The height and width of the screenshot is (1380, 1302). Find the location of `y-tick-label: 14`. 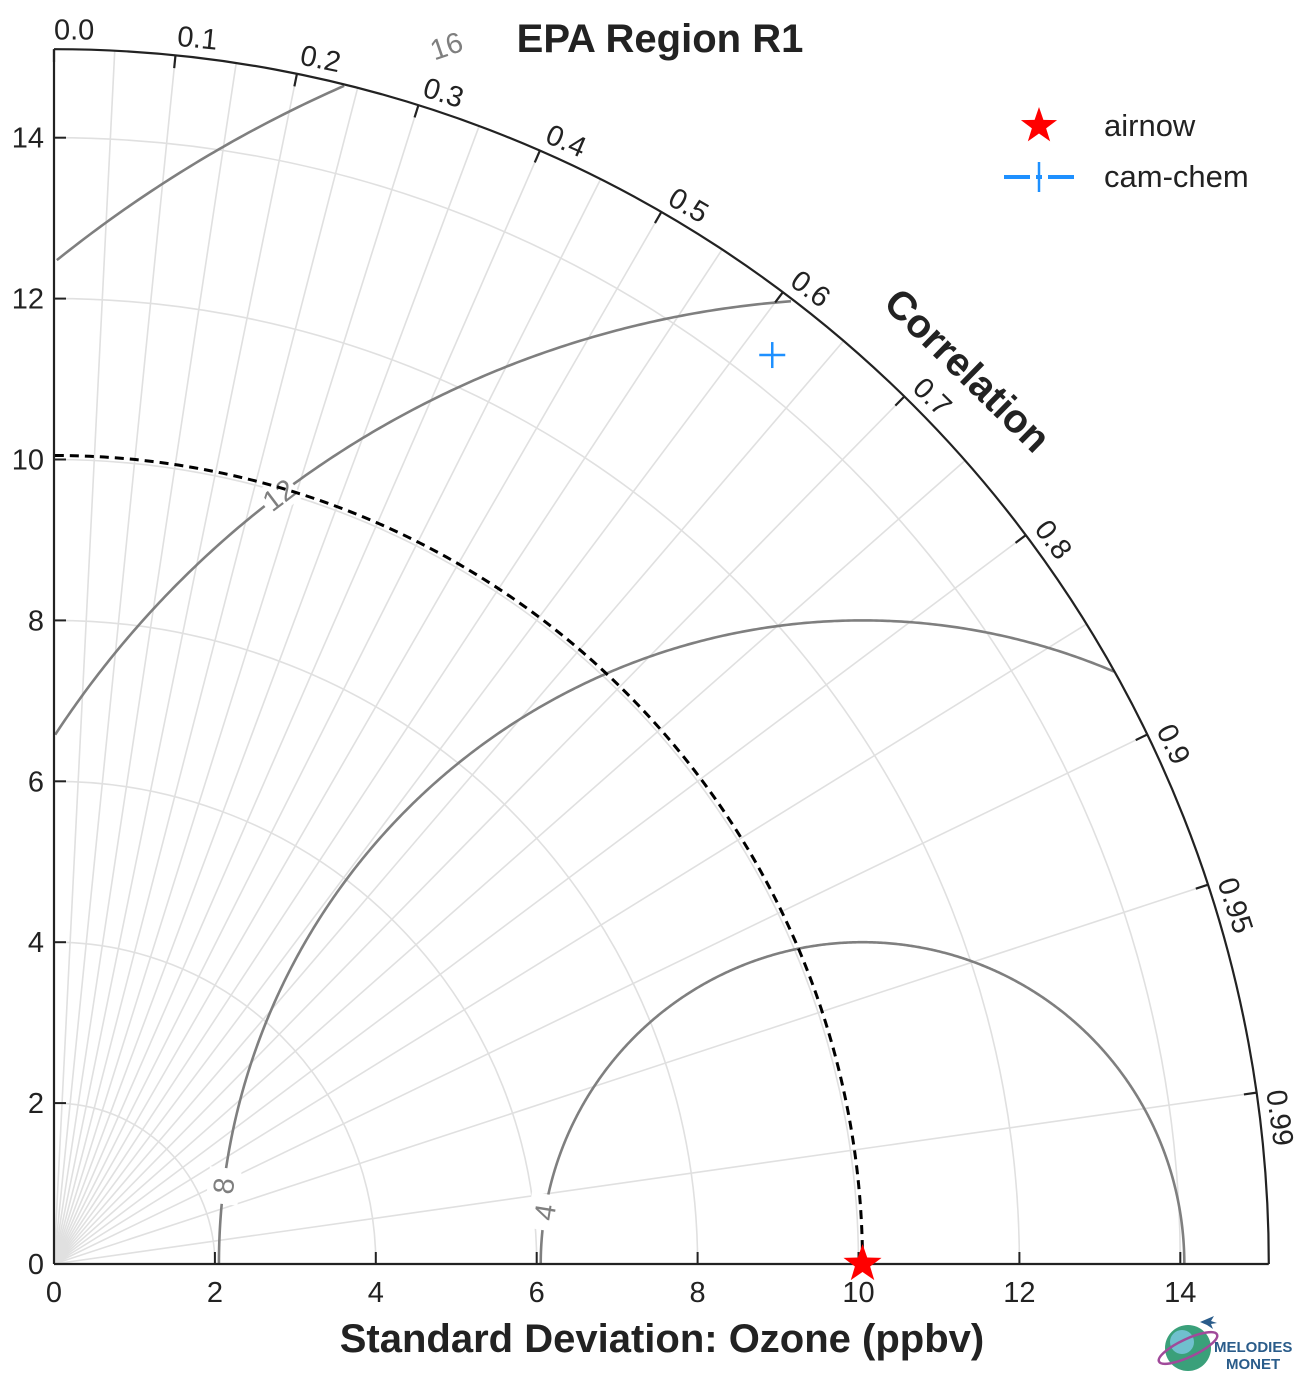

y-tick-label: 14 is located at coordinates (28, 139).